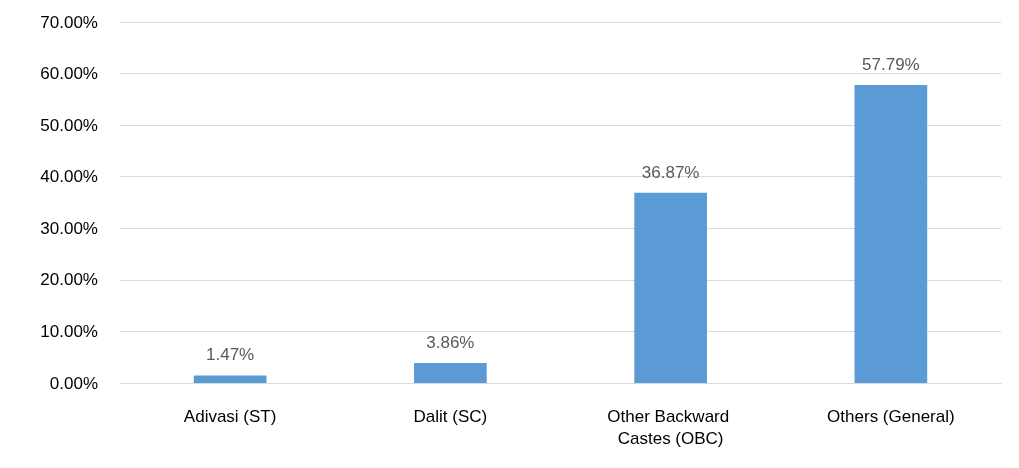 This screenshot has width=1019, height=468. Describe the element at coordinates (230, 416) in the screenshot. I see `x-tick-label: Adivasi (ST)` at that location.